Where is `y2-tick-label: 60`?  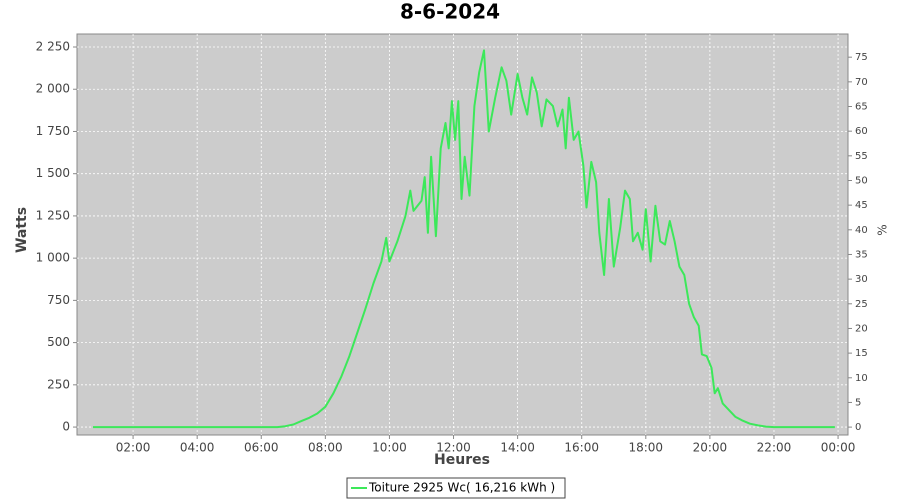
y2-tick-label: 60 is located at coordinates (861, 131).